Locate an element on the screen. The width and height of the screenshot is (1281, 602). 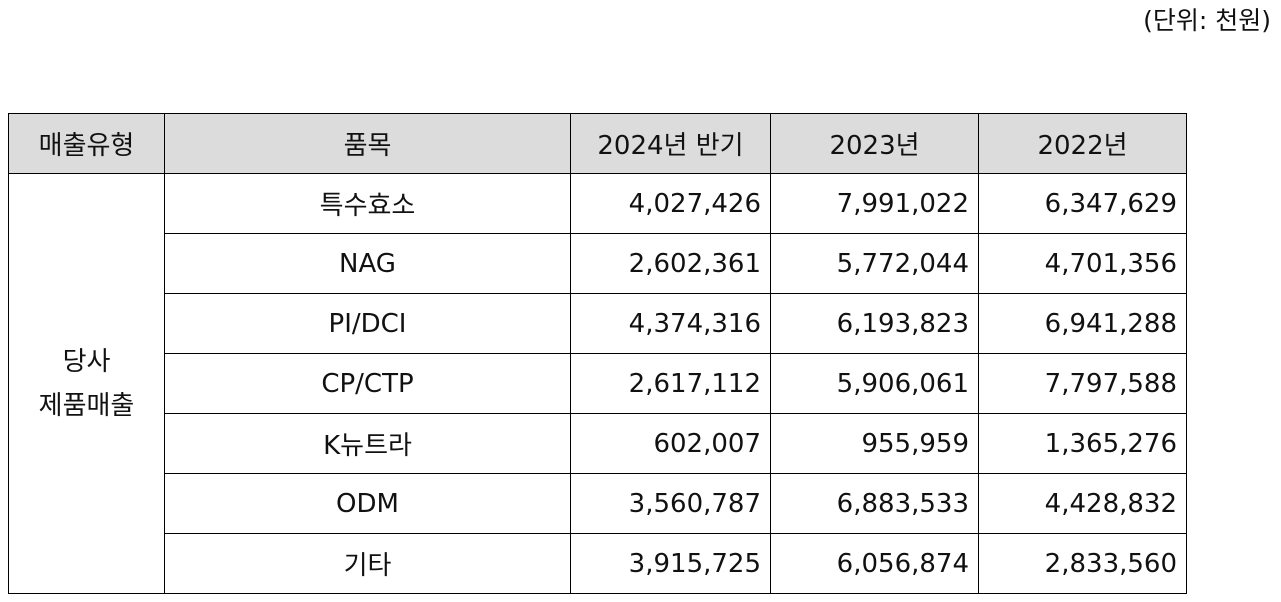
value-2024-half: 602,007 is located at coordinates (670, 443).